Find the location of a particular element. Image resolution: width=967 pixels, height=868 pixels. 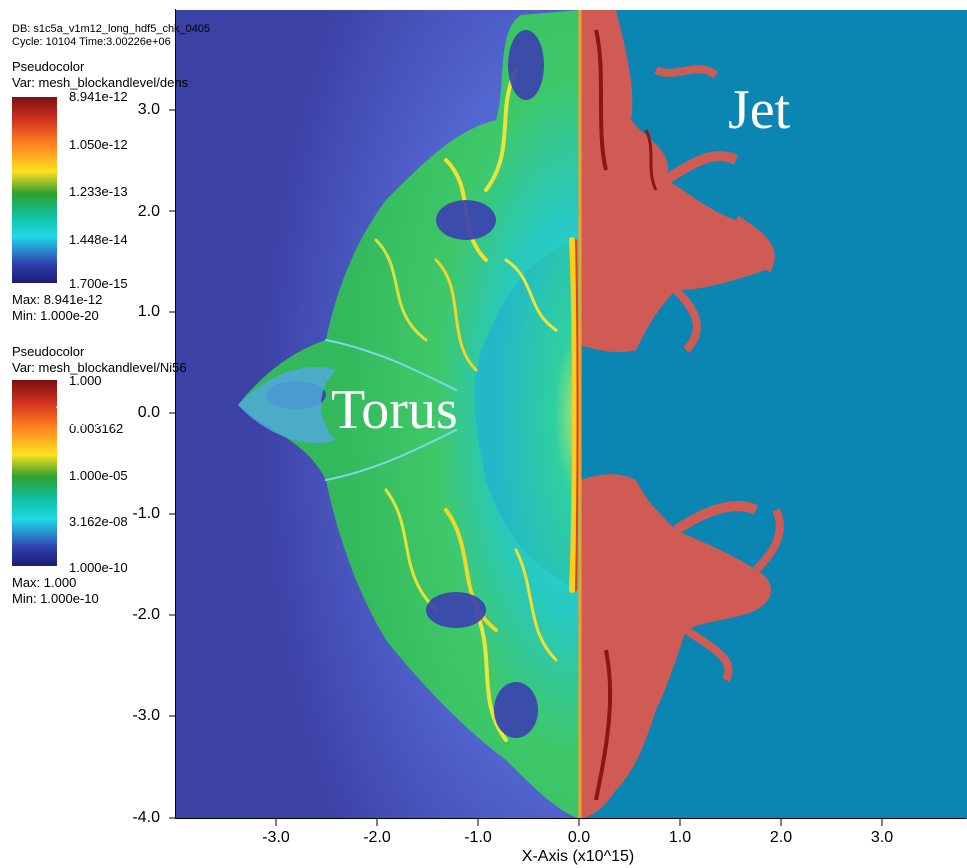

x-tick-label: 3.0 is located at coordinates (882, 837).